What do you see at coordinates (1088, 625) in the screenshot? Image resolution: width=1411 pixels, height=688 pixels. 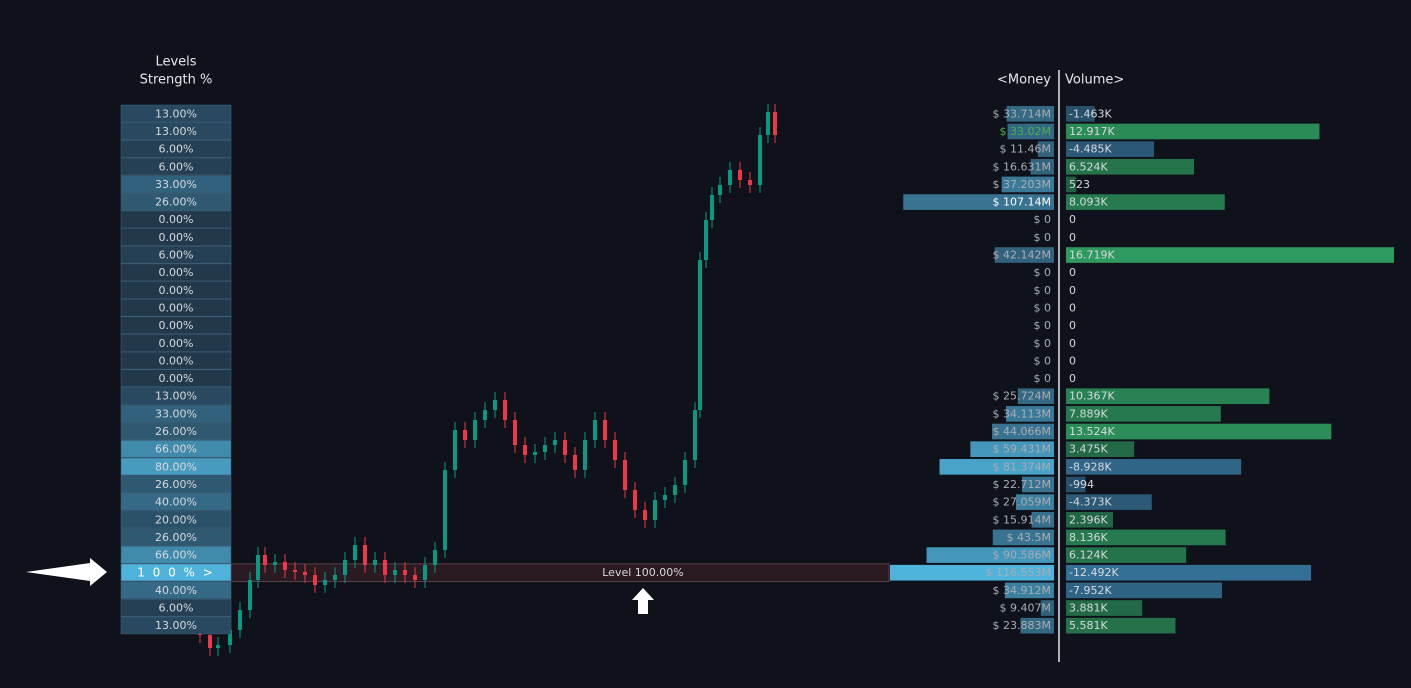 I see `volume-label: 5.581K` at bounding box center [1088, 625].